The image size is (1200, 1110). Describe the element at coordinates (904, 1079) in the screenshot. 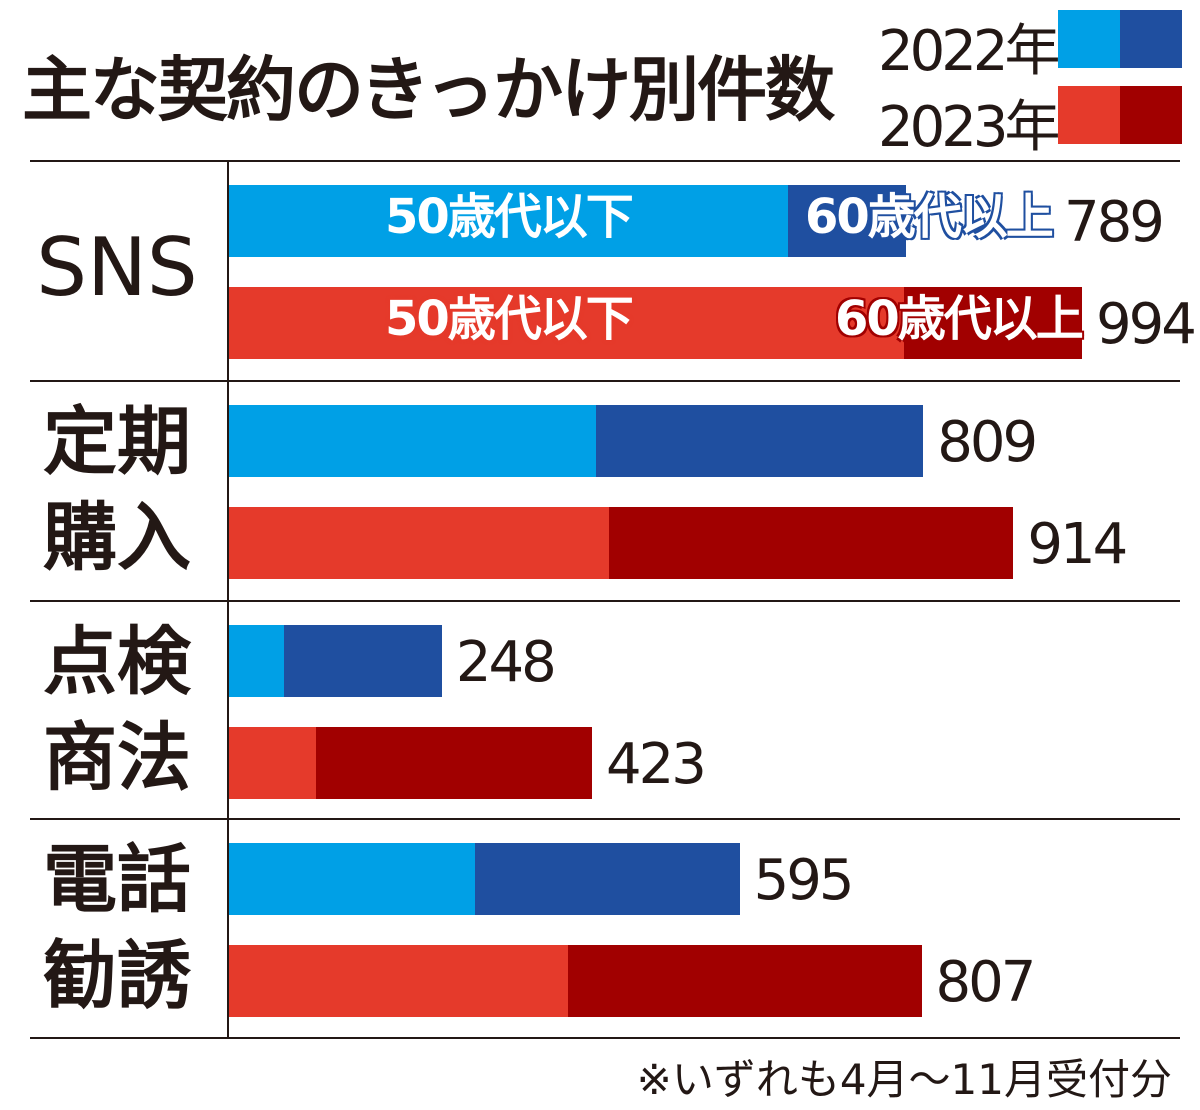

I see `footnote: ※いずれも4月～11月受付分` at that location.